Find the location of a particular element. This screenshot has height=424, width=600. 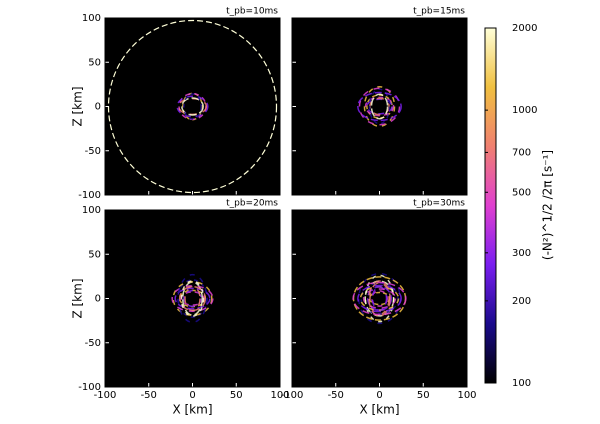

panel-title: t_pb=15ms is located at coordinates (439, 12).